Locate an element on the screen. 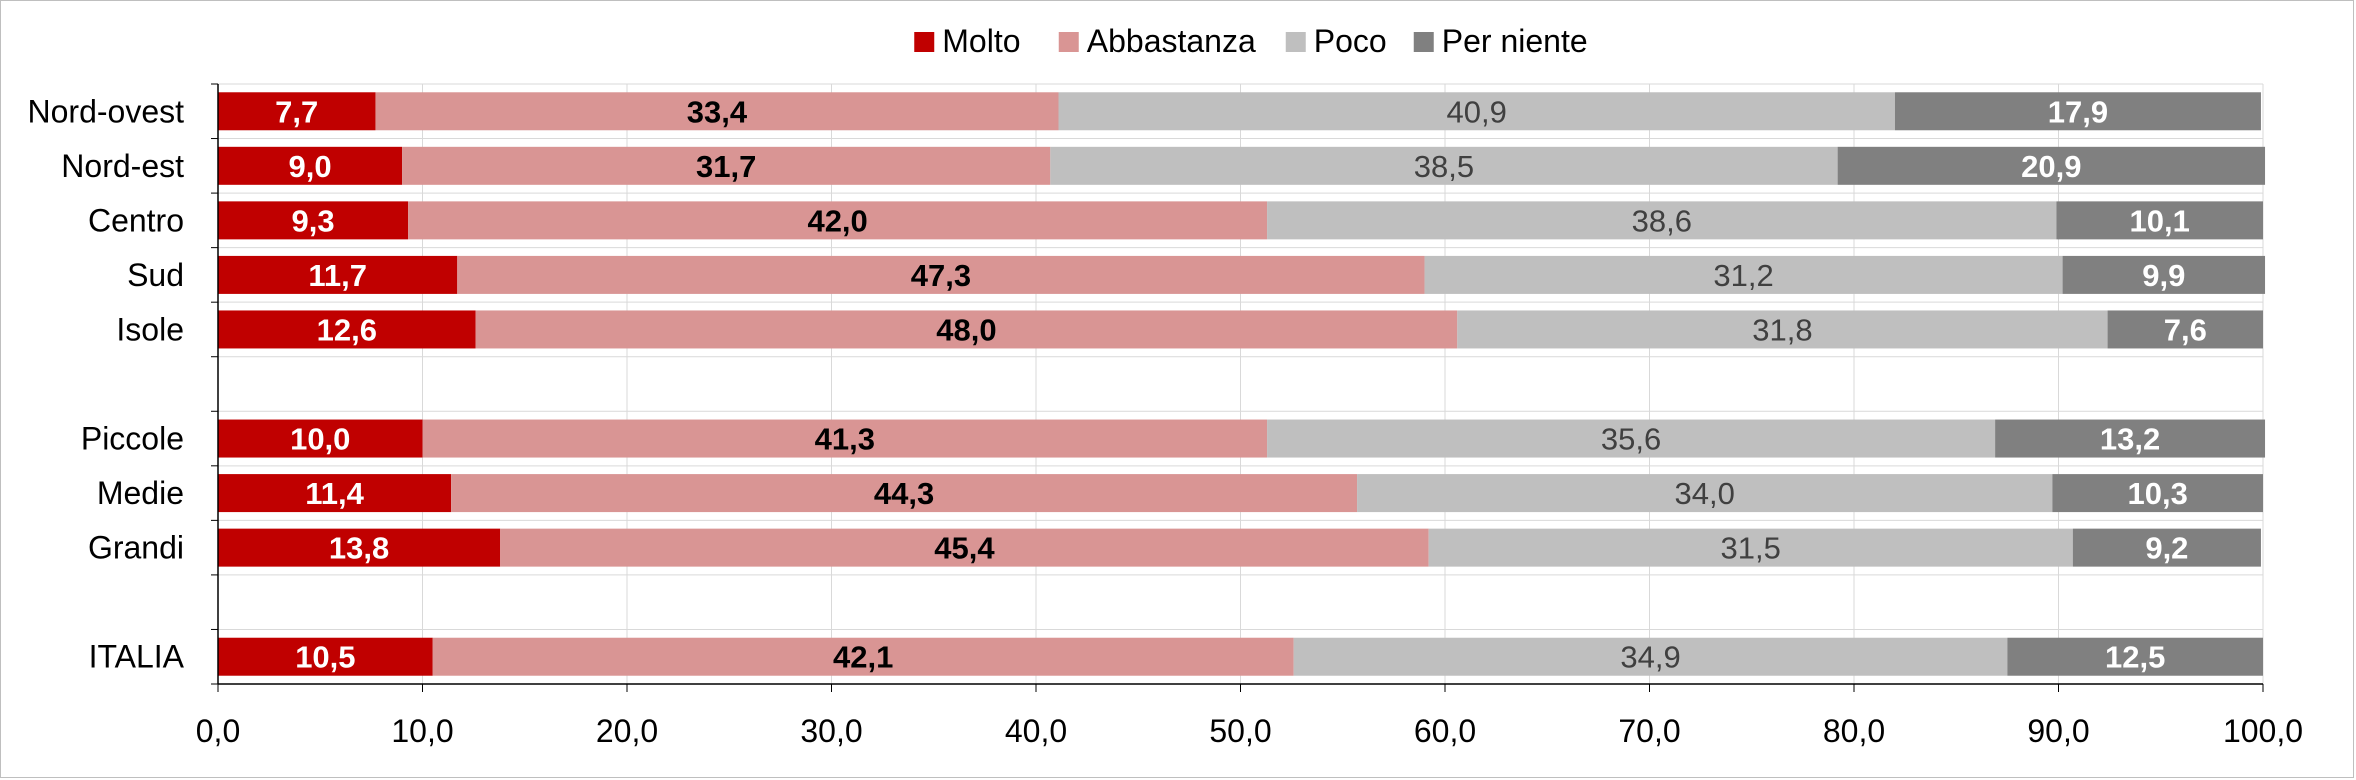 The height and width of the screenshot is (780, 2356). data-label: 13,2 is located at coordinates (2130, 439).